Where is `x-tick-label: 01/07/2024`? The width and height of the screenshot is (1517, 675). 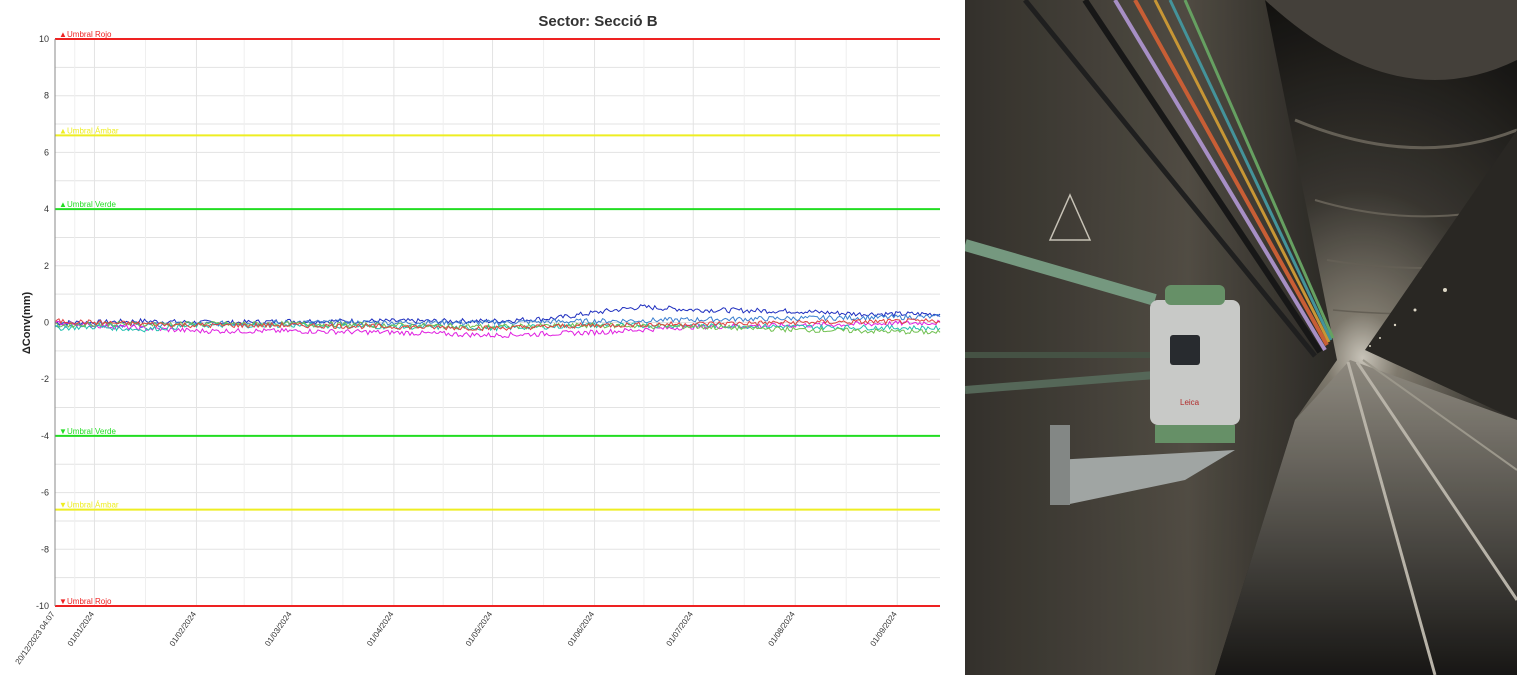
x-tick-label: 01/07/2024 is located at coordinates (680, 629).